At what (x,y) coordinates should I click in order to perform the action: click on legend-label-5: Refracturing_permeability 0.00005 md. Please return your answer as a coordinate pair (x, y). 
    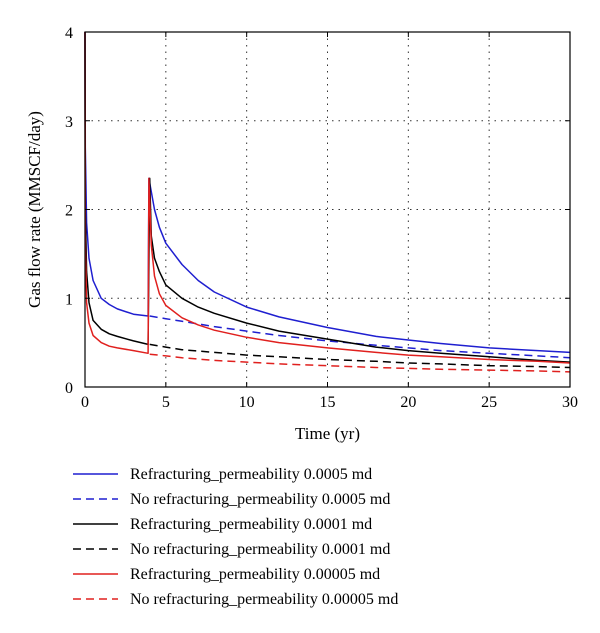
    Looking at the image, I should click on (255, 574).